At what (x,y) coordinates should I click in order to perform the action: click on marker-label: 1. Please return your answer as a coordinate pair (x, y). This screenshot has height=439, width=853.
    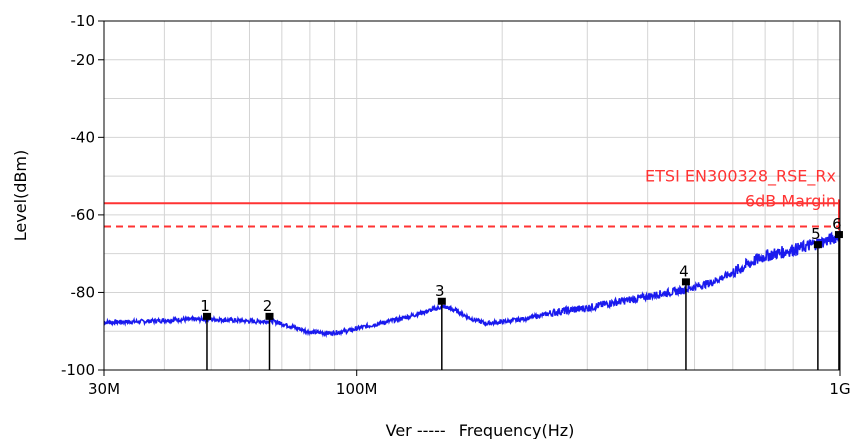
    Looking at the image, I should click on (205, 306).